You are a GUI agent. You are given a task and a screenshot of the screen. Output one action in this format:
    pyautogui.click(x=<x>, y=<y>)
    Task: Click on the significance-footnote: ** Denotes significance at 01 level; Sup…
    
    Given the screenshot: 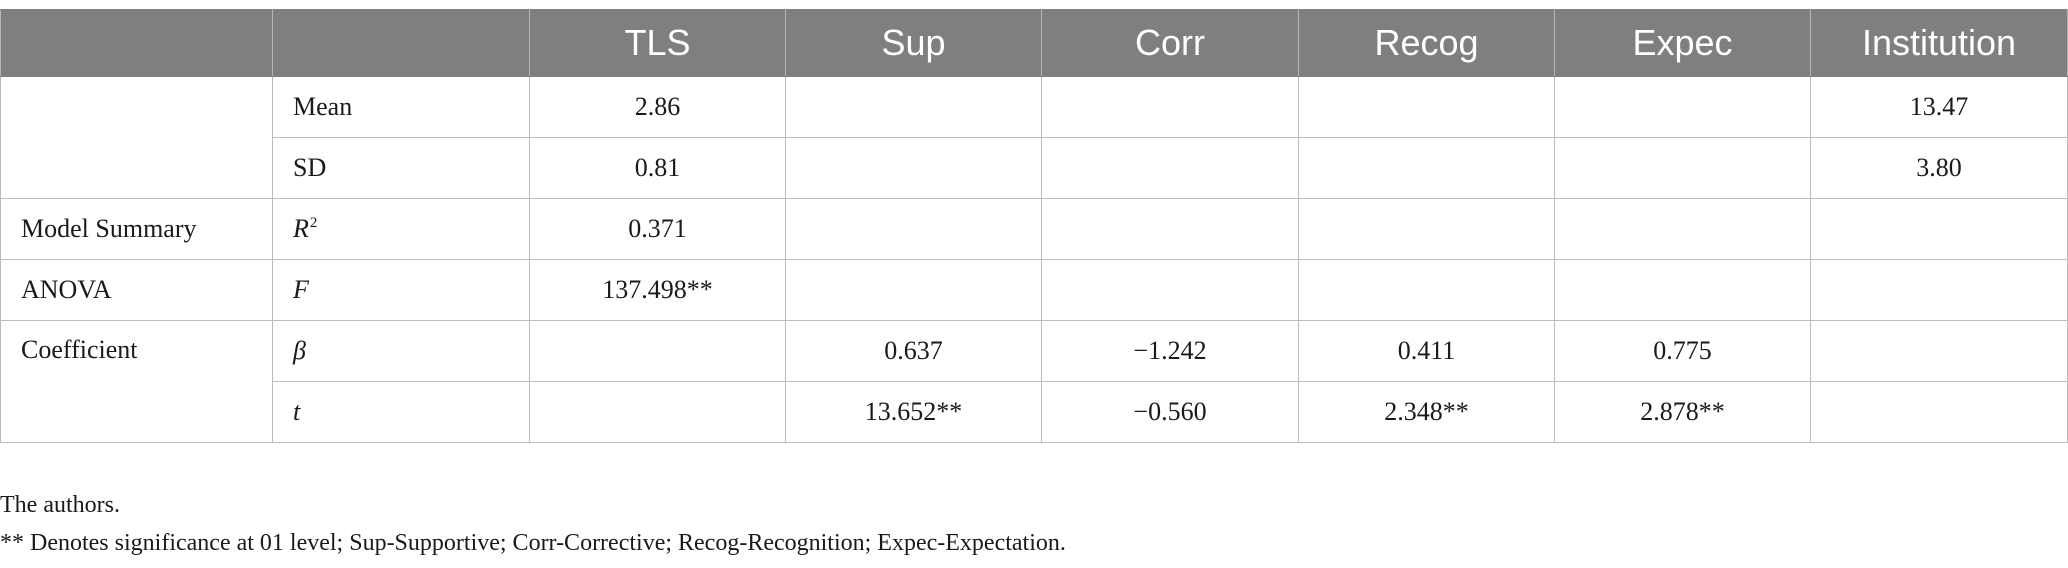 What is the action you would take?
    pyautogui.click(x=533, y=543)
    